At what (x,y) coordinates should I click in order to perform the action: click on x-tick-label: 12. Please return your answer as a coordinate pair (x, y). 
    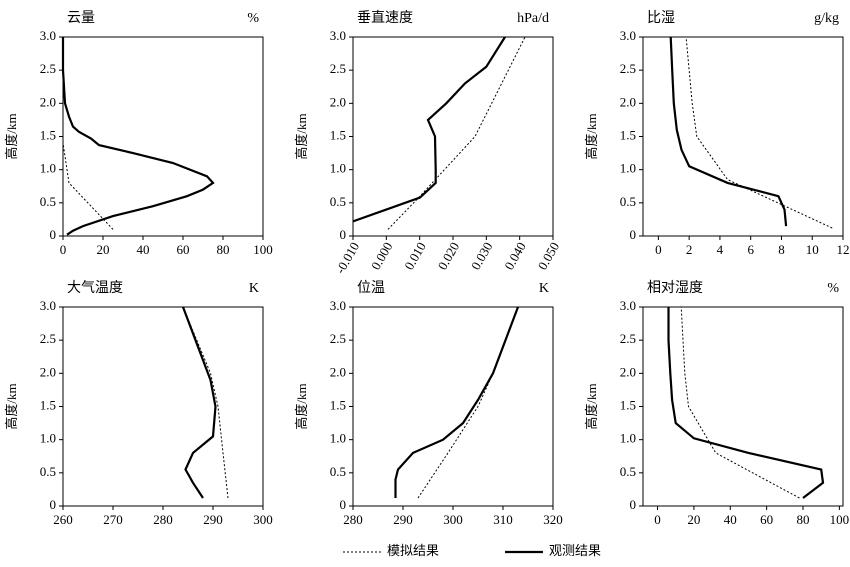
    Looking at the image, I should click on (843, 249).